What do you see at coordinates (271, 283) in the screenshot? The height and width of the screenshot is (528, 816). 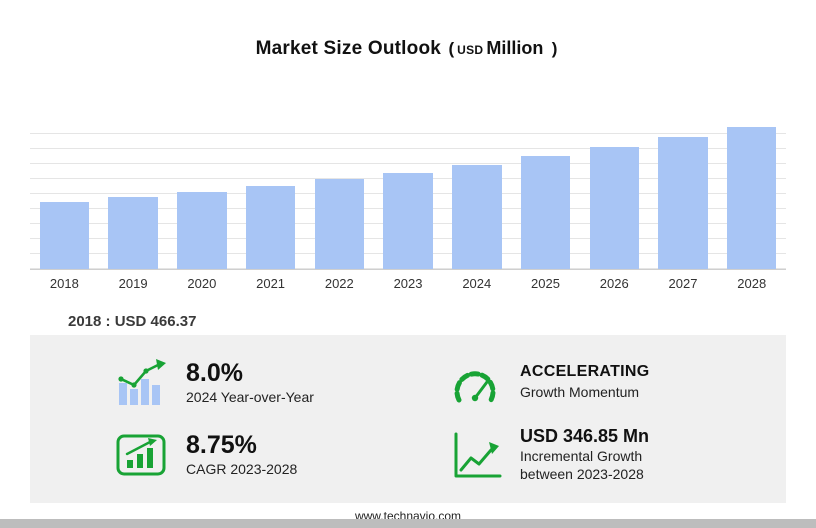 I see `x-tick-label: 2021` at bounding box center [271, 283].